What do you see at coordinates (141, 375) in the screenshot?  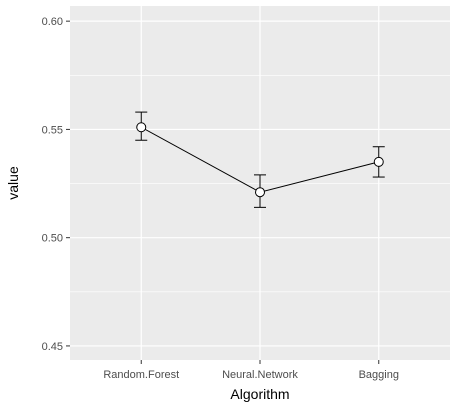 I see `x-tick-label: Random.Forest` at bounding box center [141, 375].